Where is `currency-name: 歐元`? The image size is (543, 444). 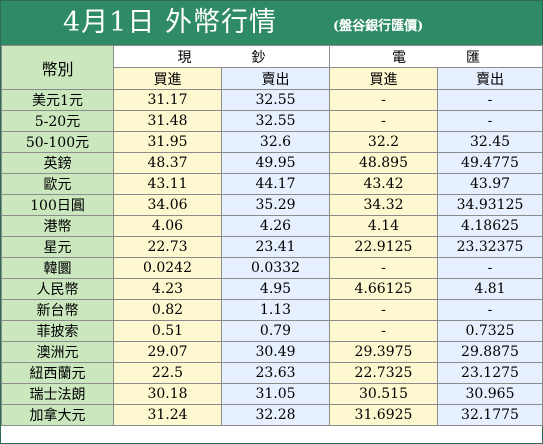
currency-name: 歐元 is located at coordinates (57, 184).